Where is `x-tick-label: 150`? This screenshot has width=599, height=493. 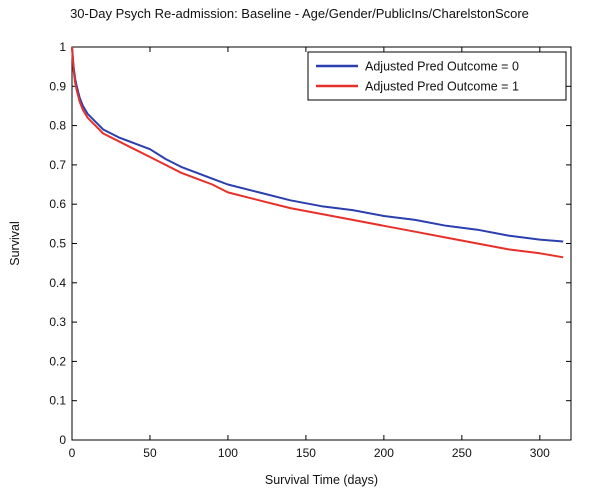
x-tick-label: 150 is located at coordinates (306, 453).